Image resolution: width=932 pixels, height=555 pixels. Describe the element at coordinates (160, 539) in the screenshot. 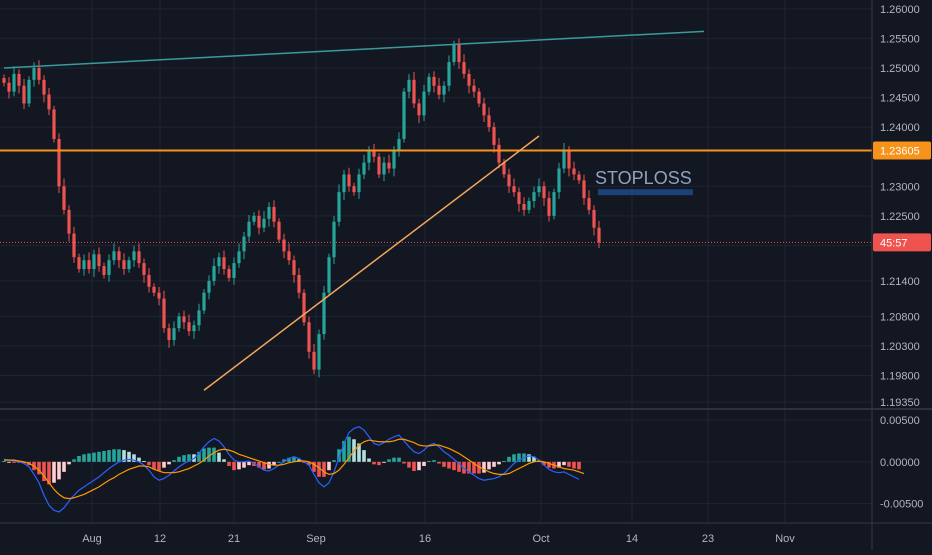

I see `x-tick-label: 12` at that location.